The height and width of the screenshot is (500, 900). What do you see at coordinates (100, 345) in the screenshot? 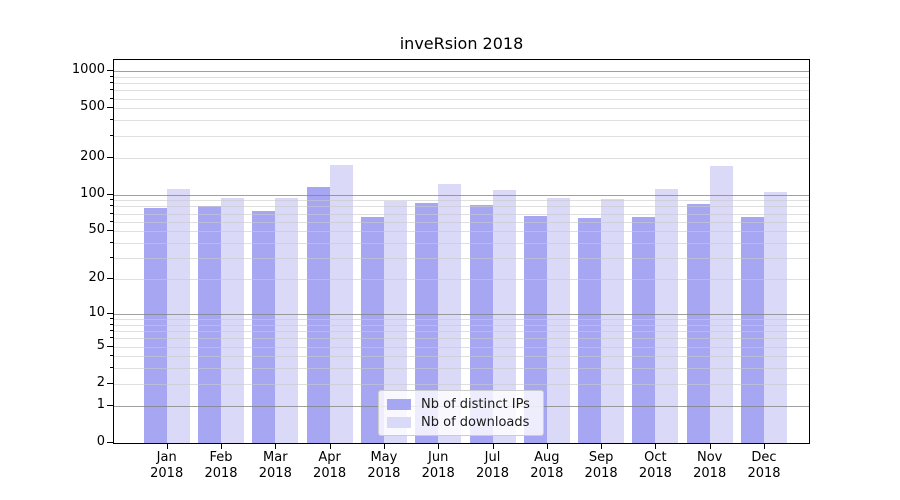
I see `y-tick-label: 5` at bounding box center [100, 345].